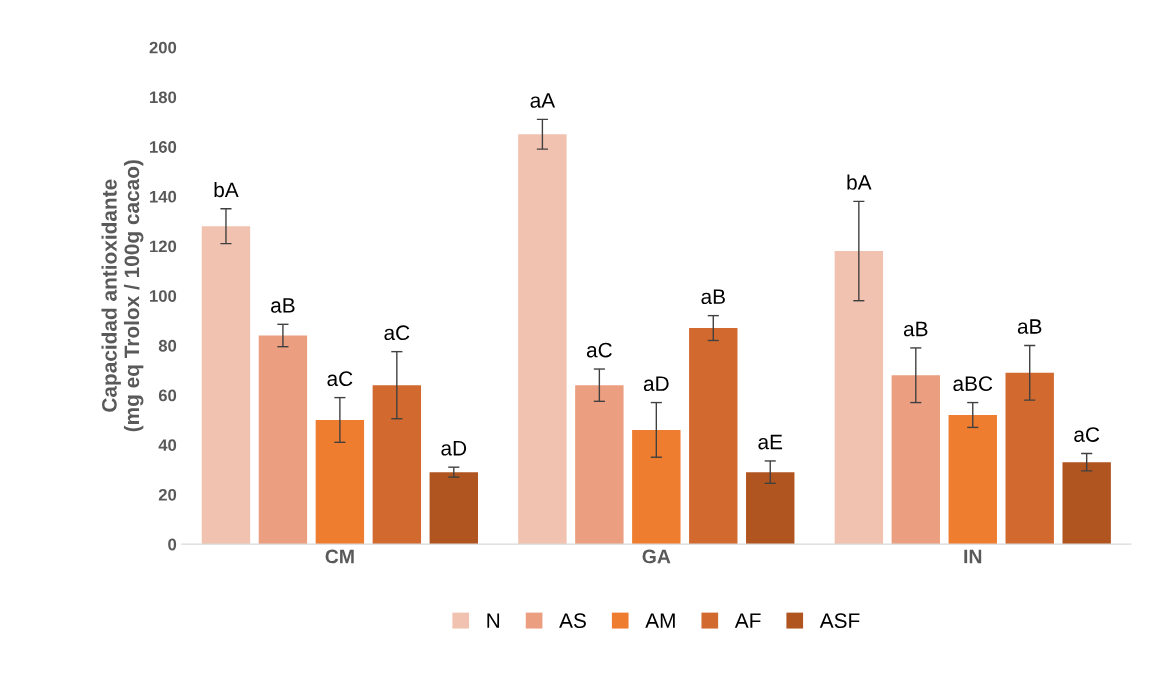 This screenshot has width=1172, height=676. I want to click on y-tick-label: 180, so click(163, 97).